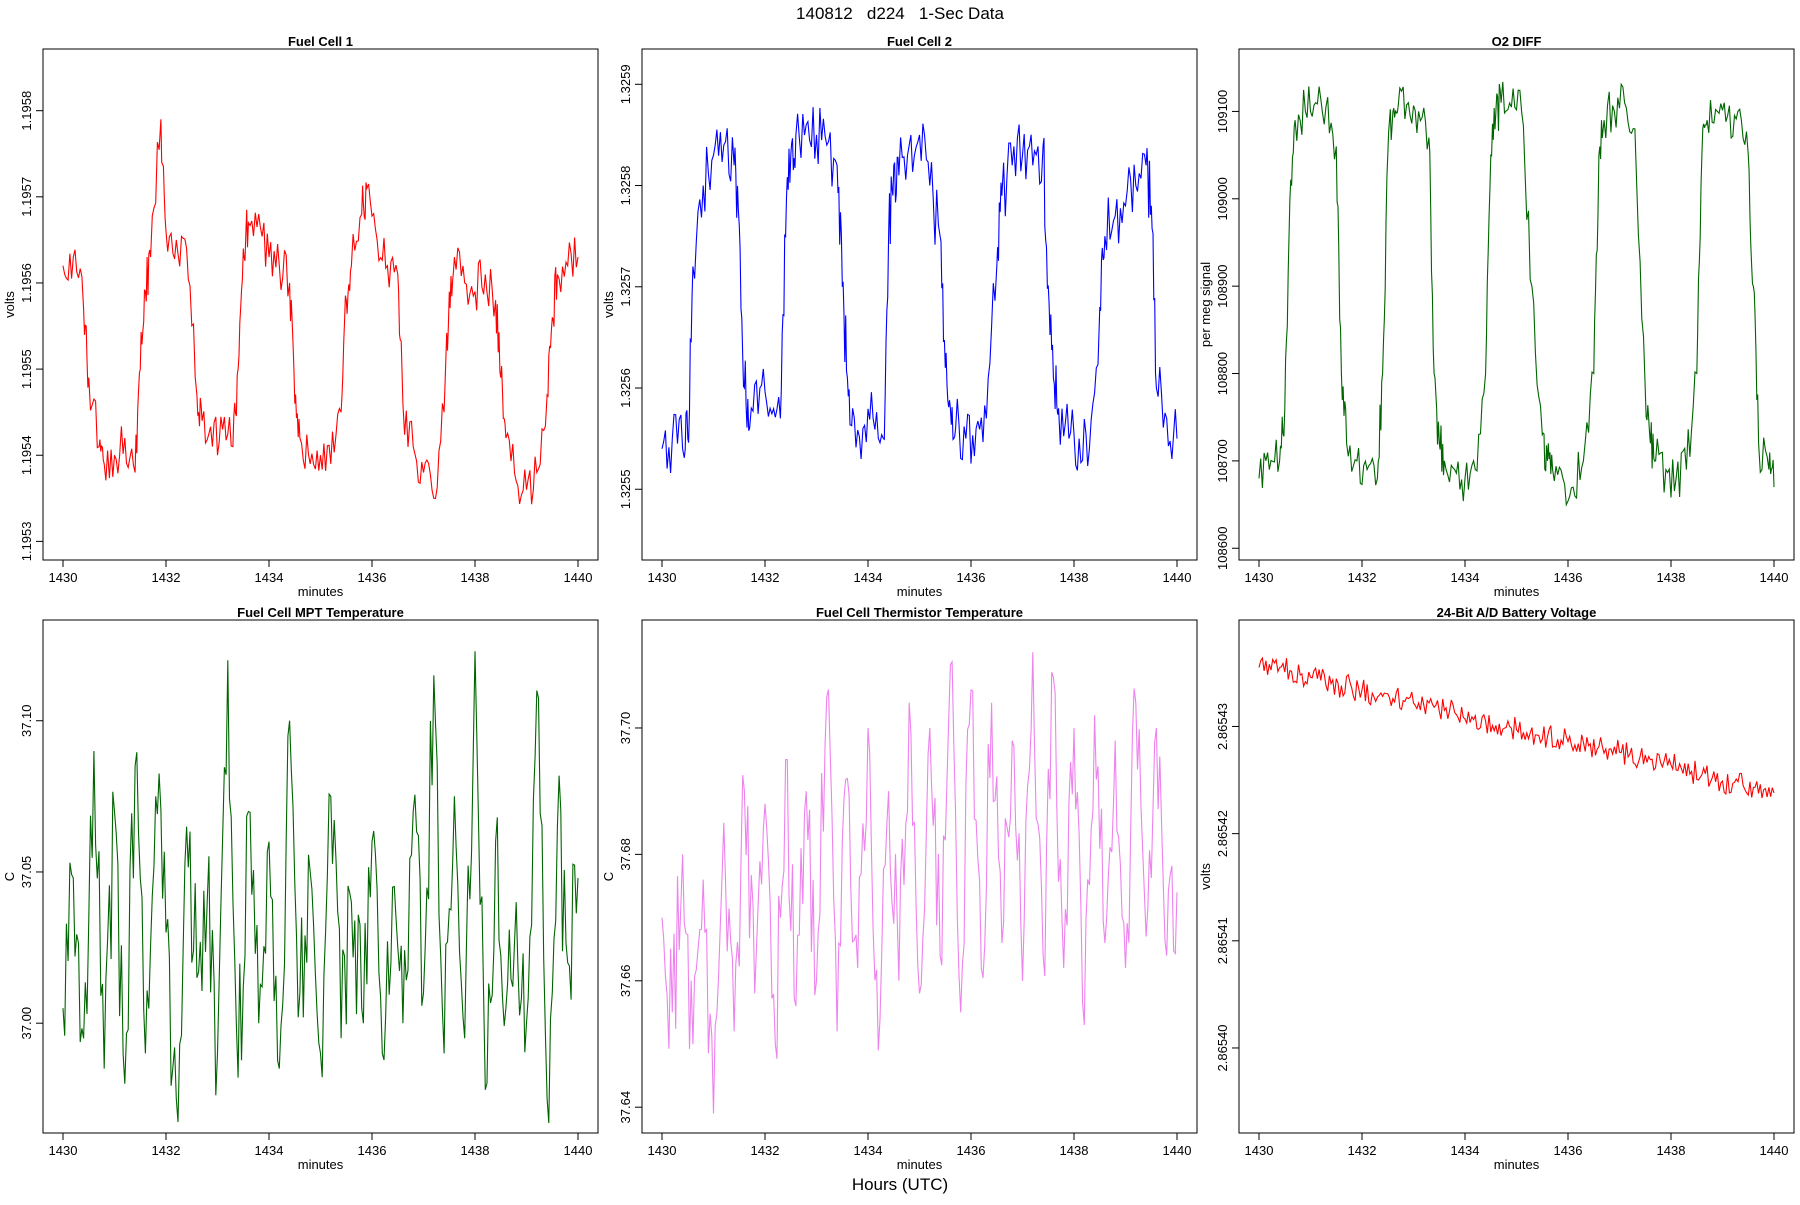 This screenshot has height=1205, width=1800. What do you see at coordinates (1222, 285) in the screenshot?
I see `o2-ytick-label: 108900` at bounding box center [1222, 285].